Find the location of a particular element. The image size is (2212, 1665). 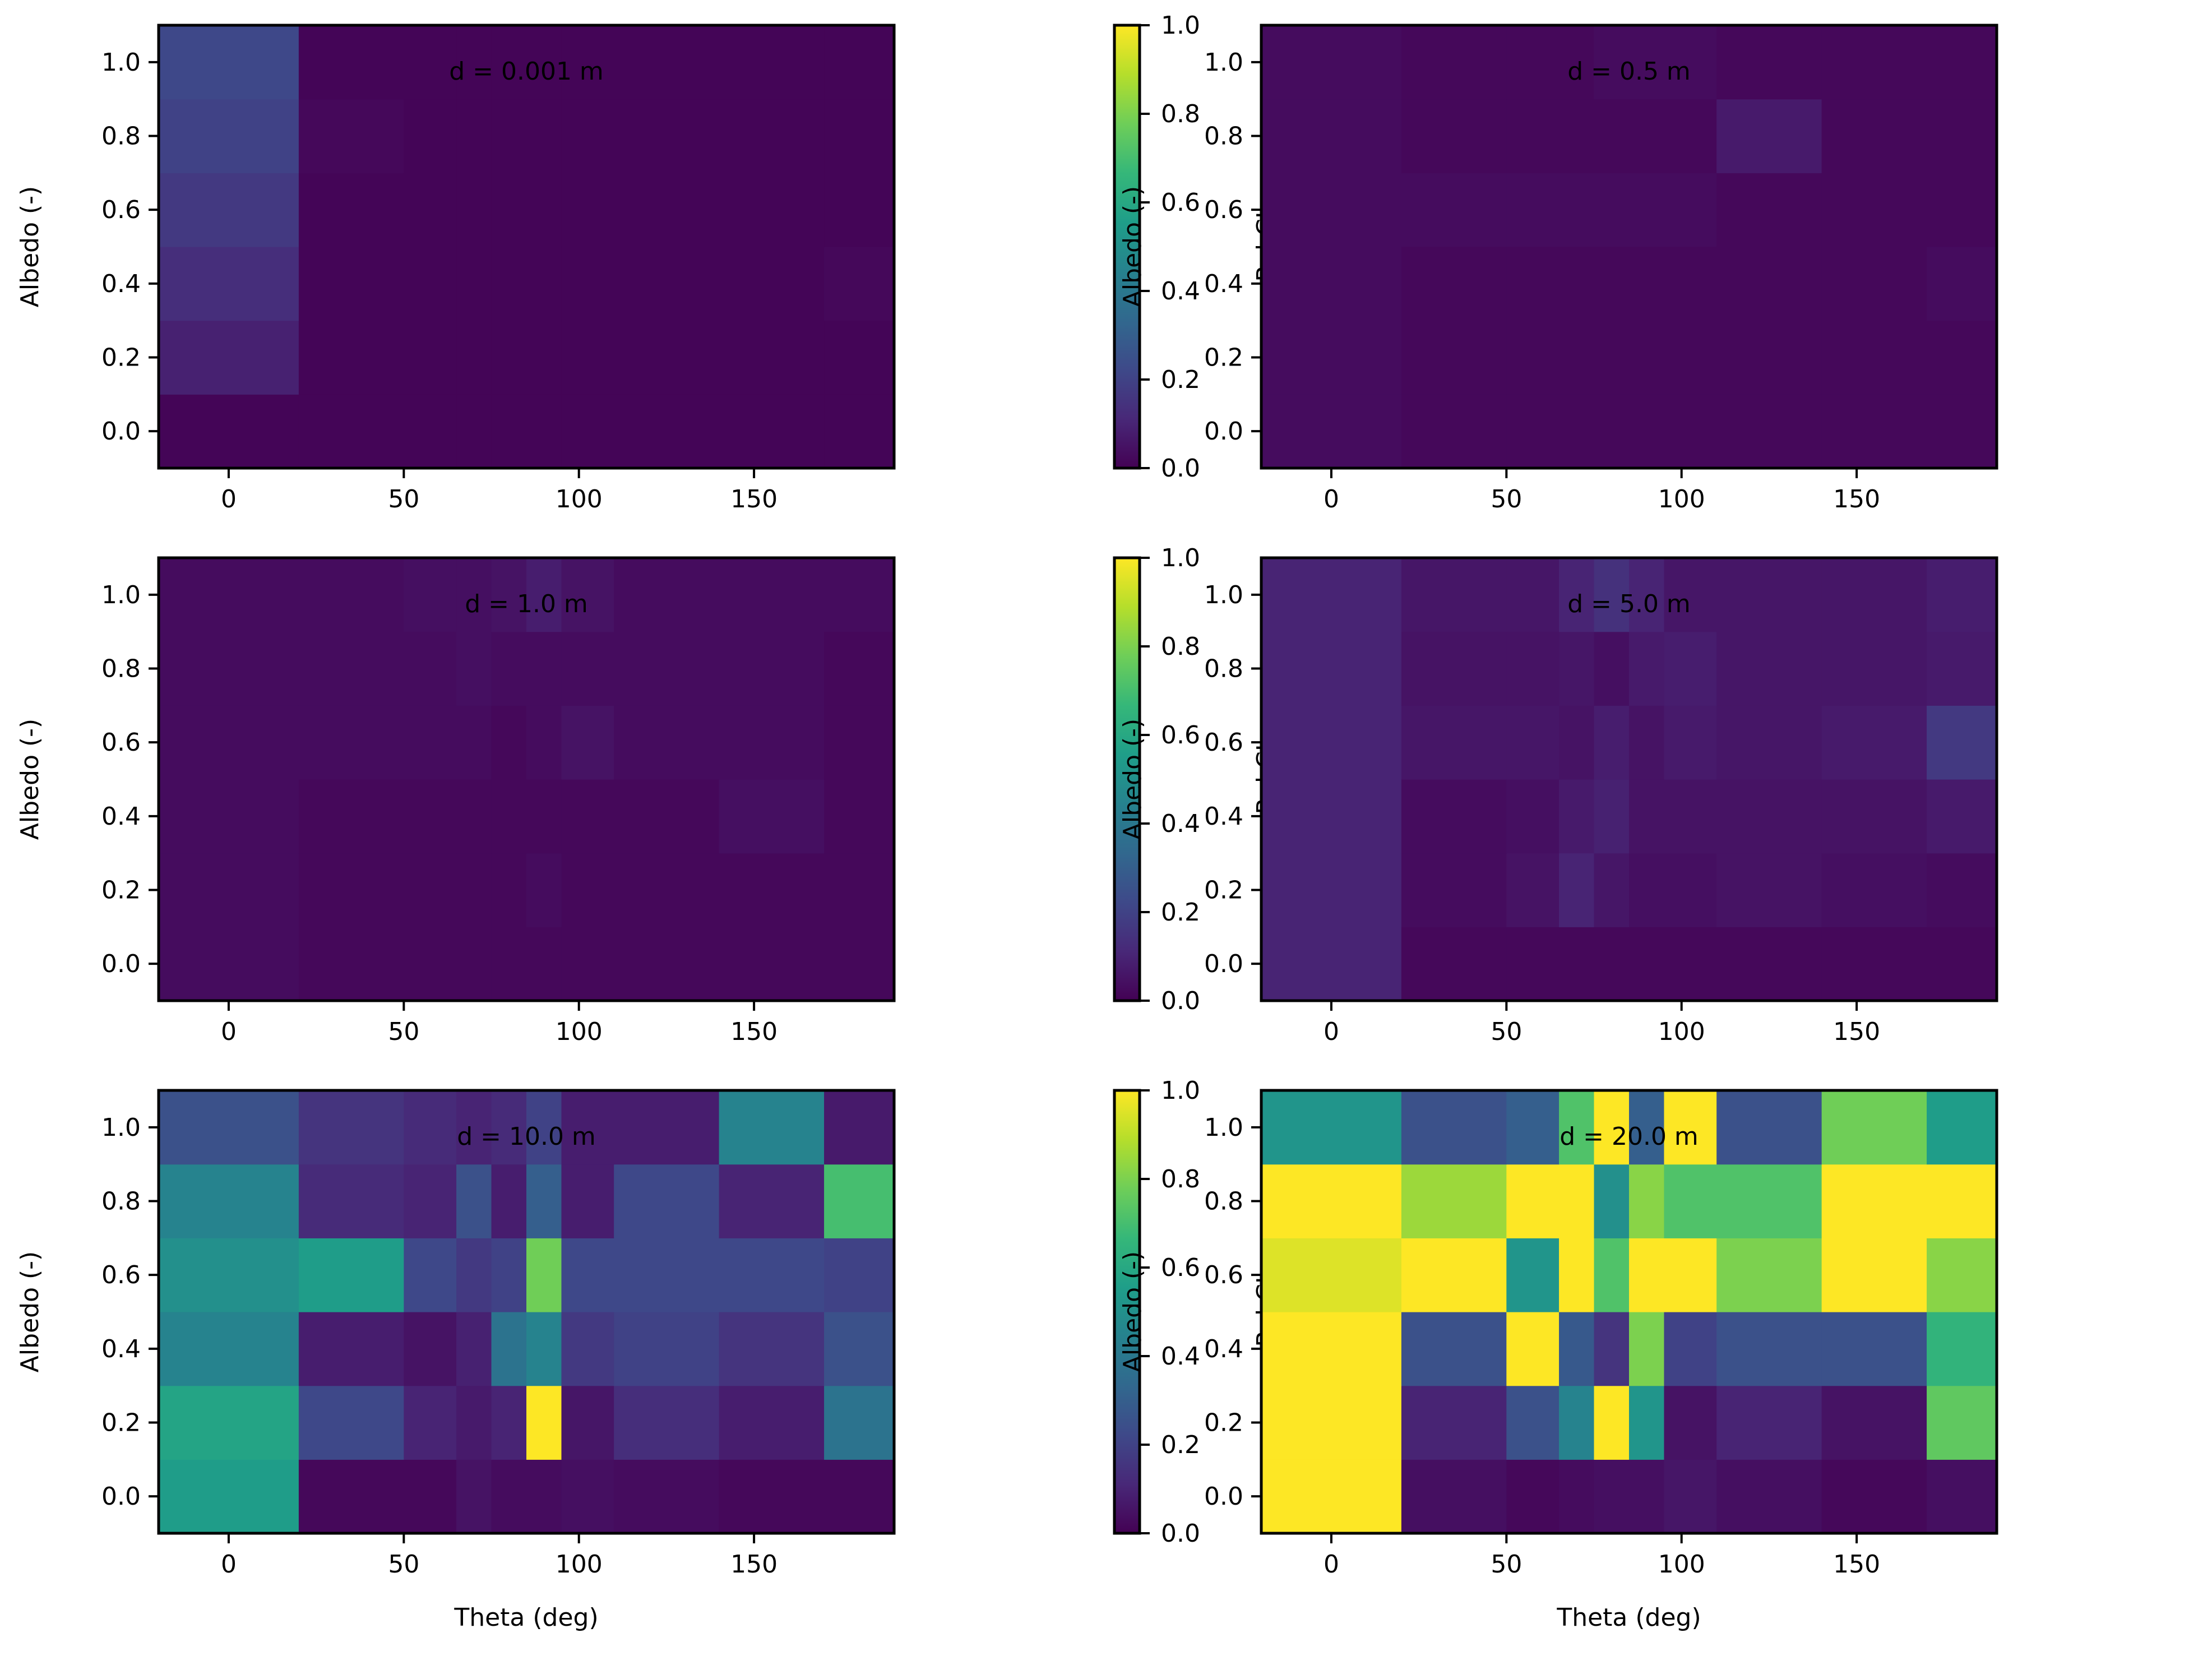

colorbar-tick-label: 0.0 is located at coordinates (1180, 1001).